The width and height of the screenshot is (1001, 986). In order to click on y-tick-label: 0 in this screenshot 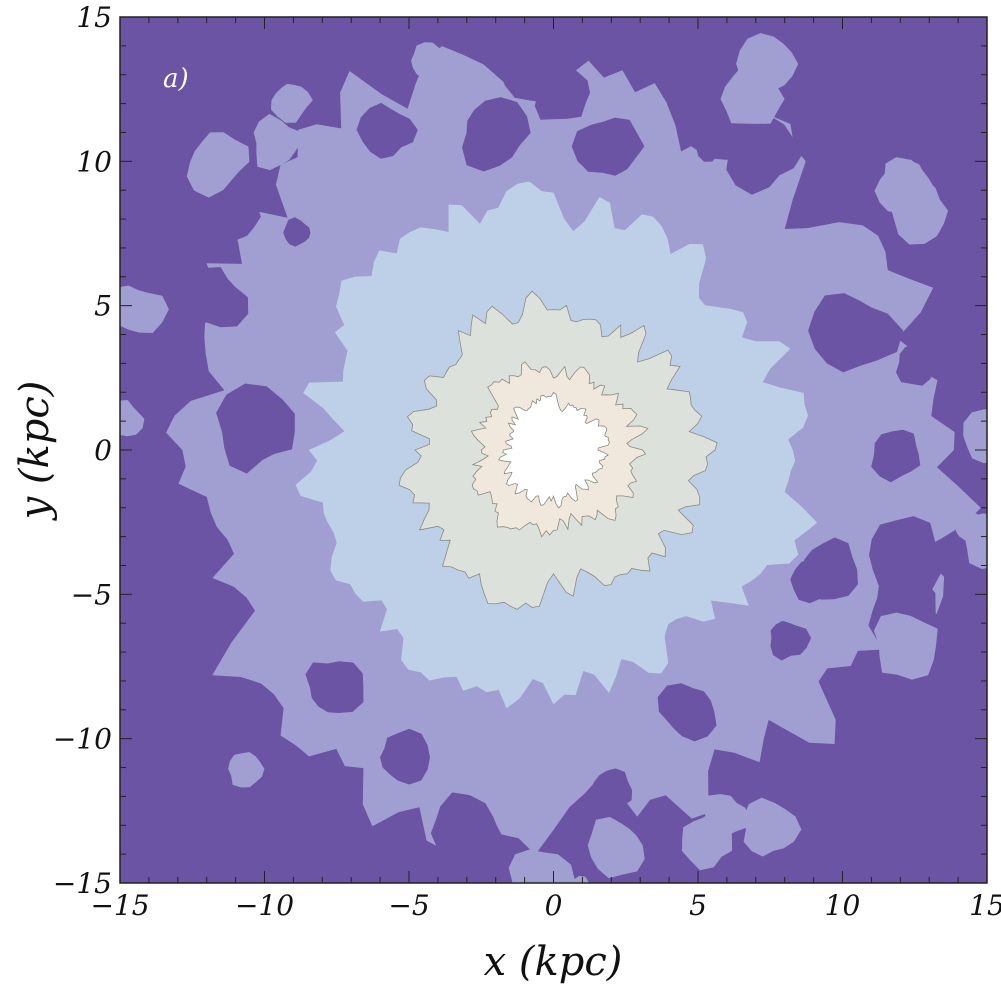, I will do `click(103, 450)`.